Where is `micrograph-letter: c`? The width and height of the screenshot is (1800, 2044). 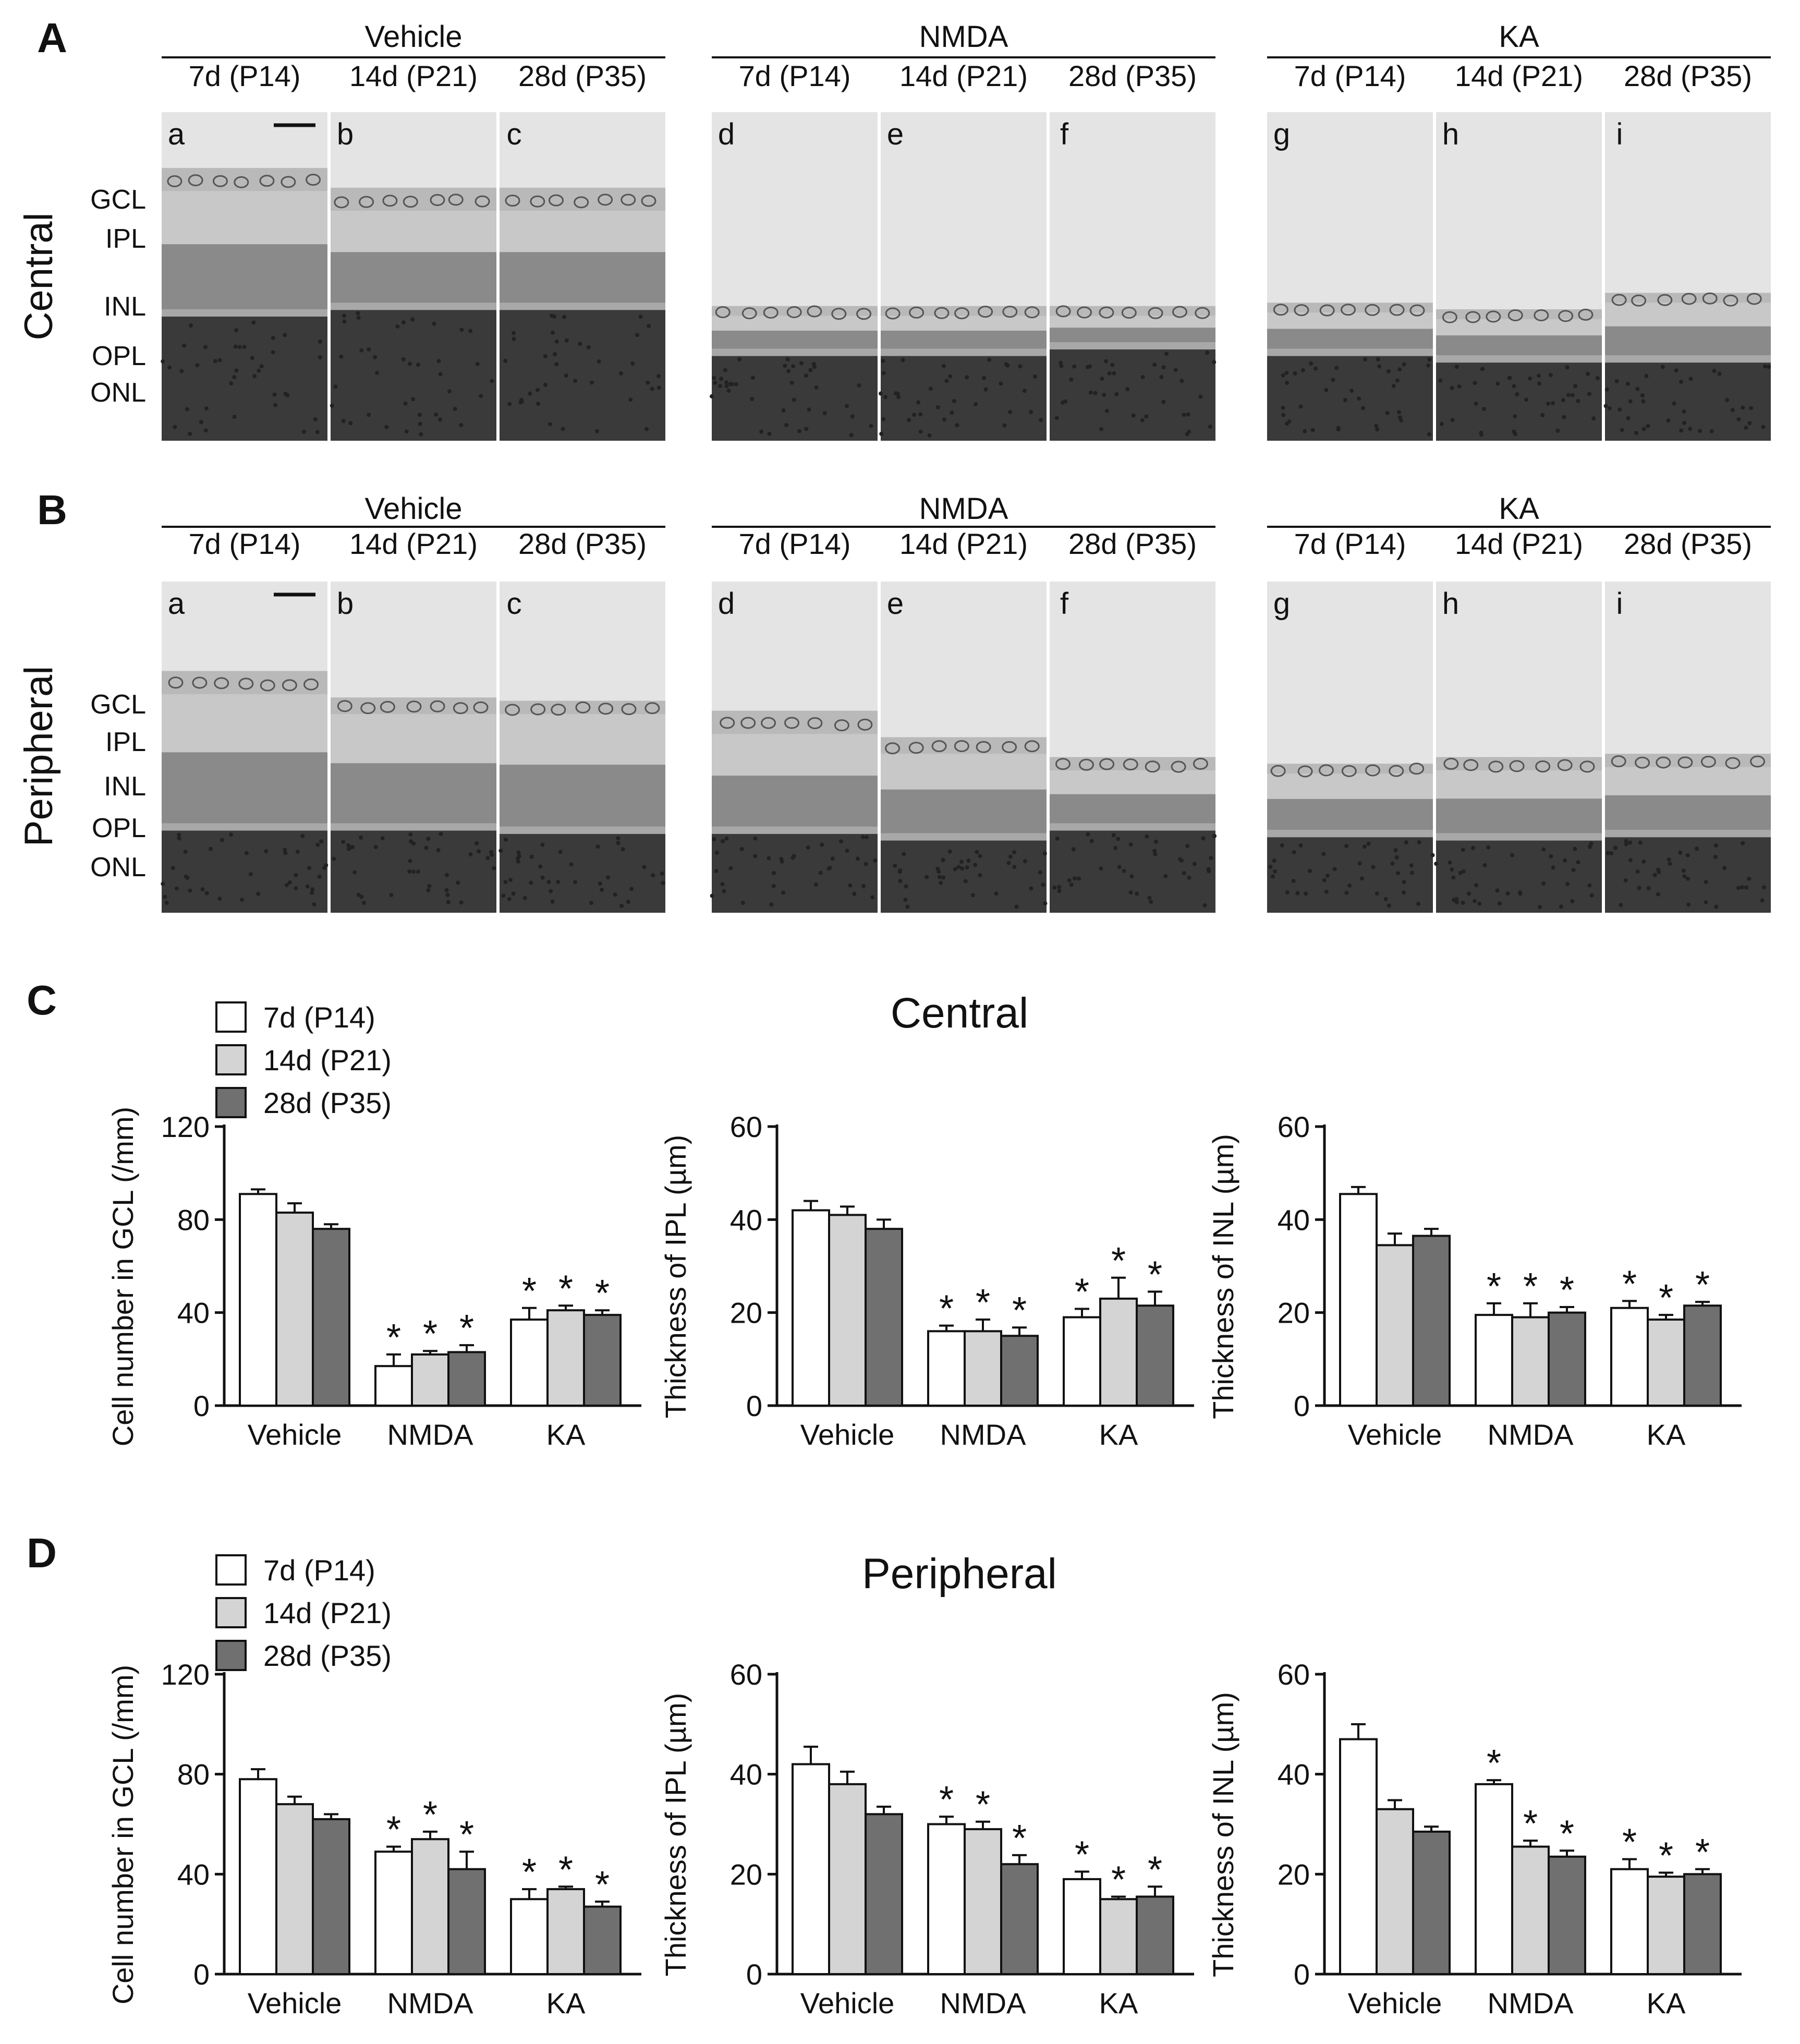
micrograph-letter: c is located at coordinates (514, 134).